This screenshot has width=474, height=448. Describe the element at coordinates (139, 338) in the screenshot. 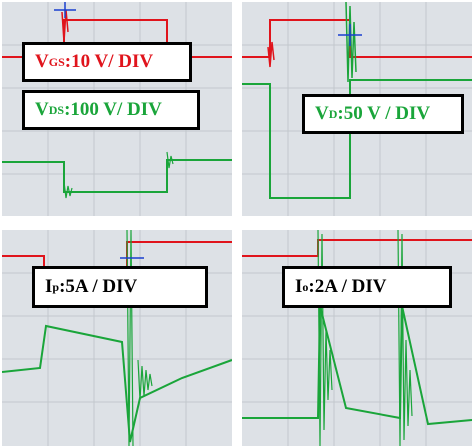

I see `ip-ringing` at that location.